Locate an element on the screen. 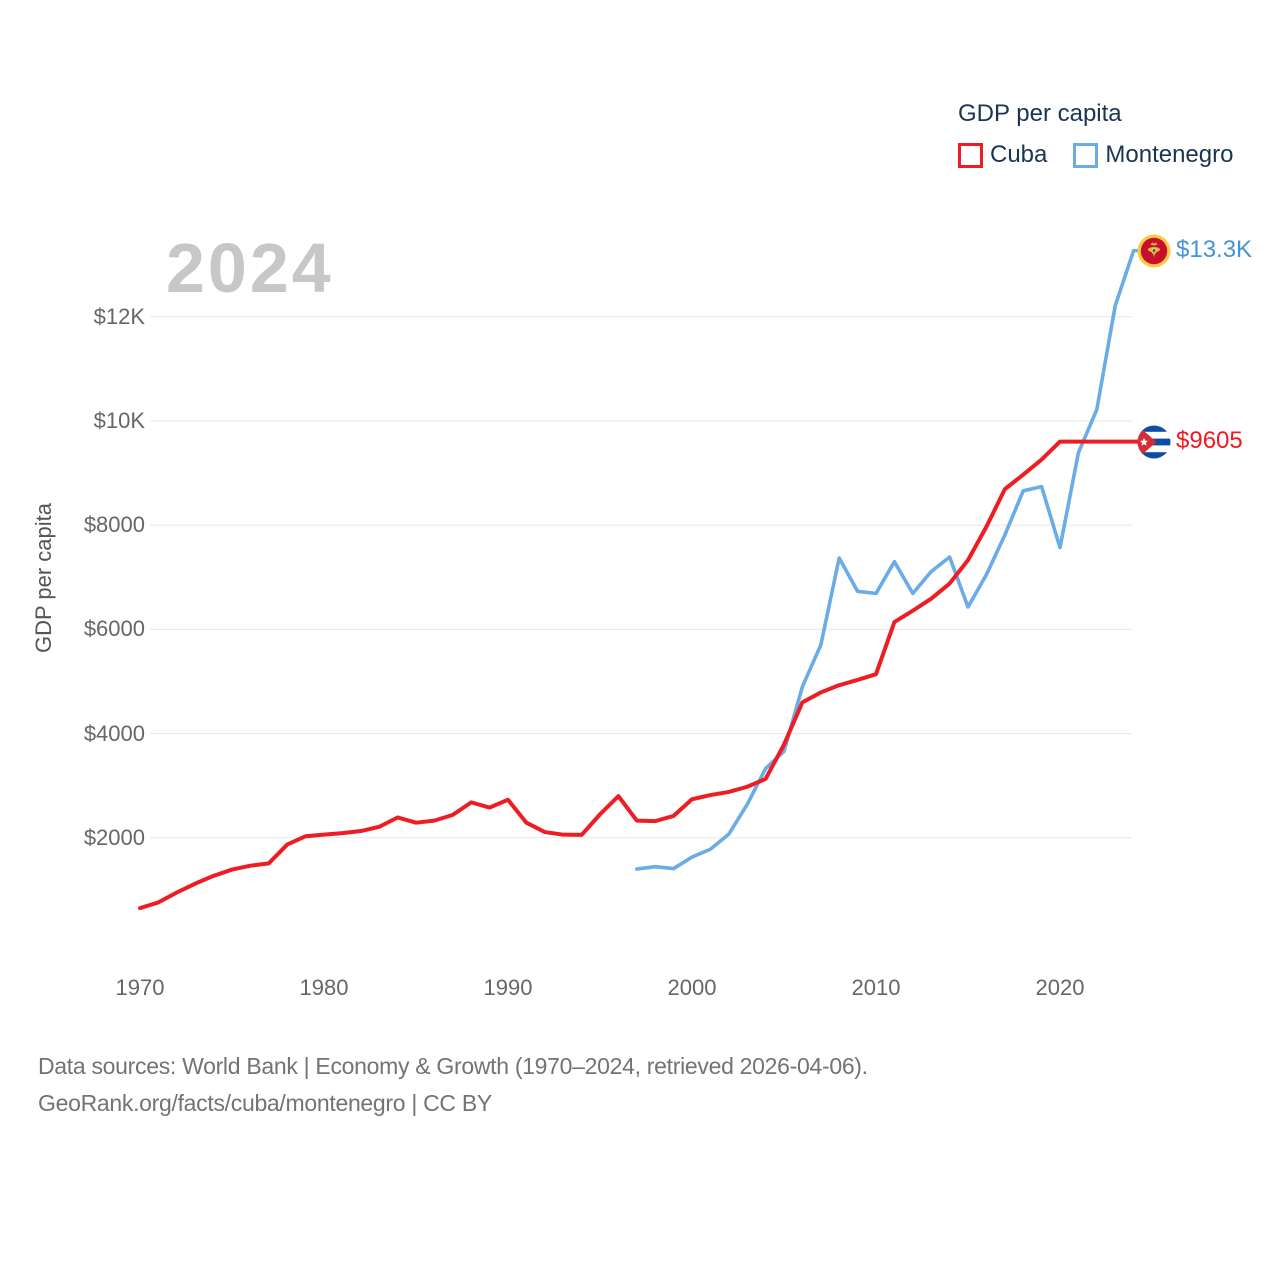 This screenshot has height=1280, width=1280. legend-label-cuba: Cuba is located at coordinates (1019, 154).